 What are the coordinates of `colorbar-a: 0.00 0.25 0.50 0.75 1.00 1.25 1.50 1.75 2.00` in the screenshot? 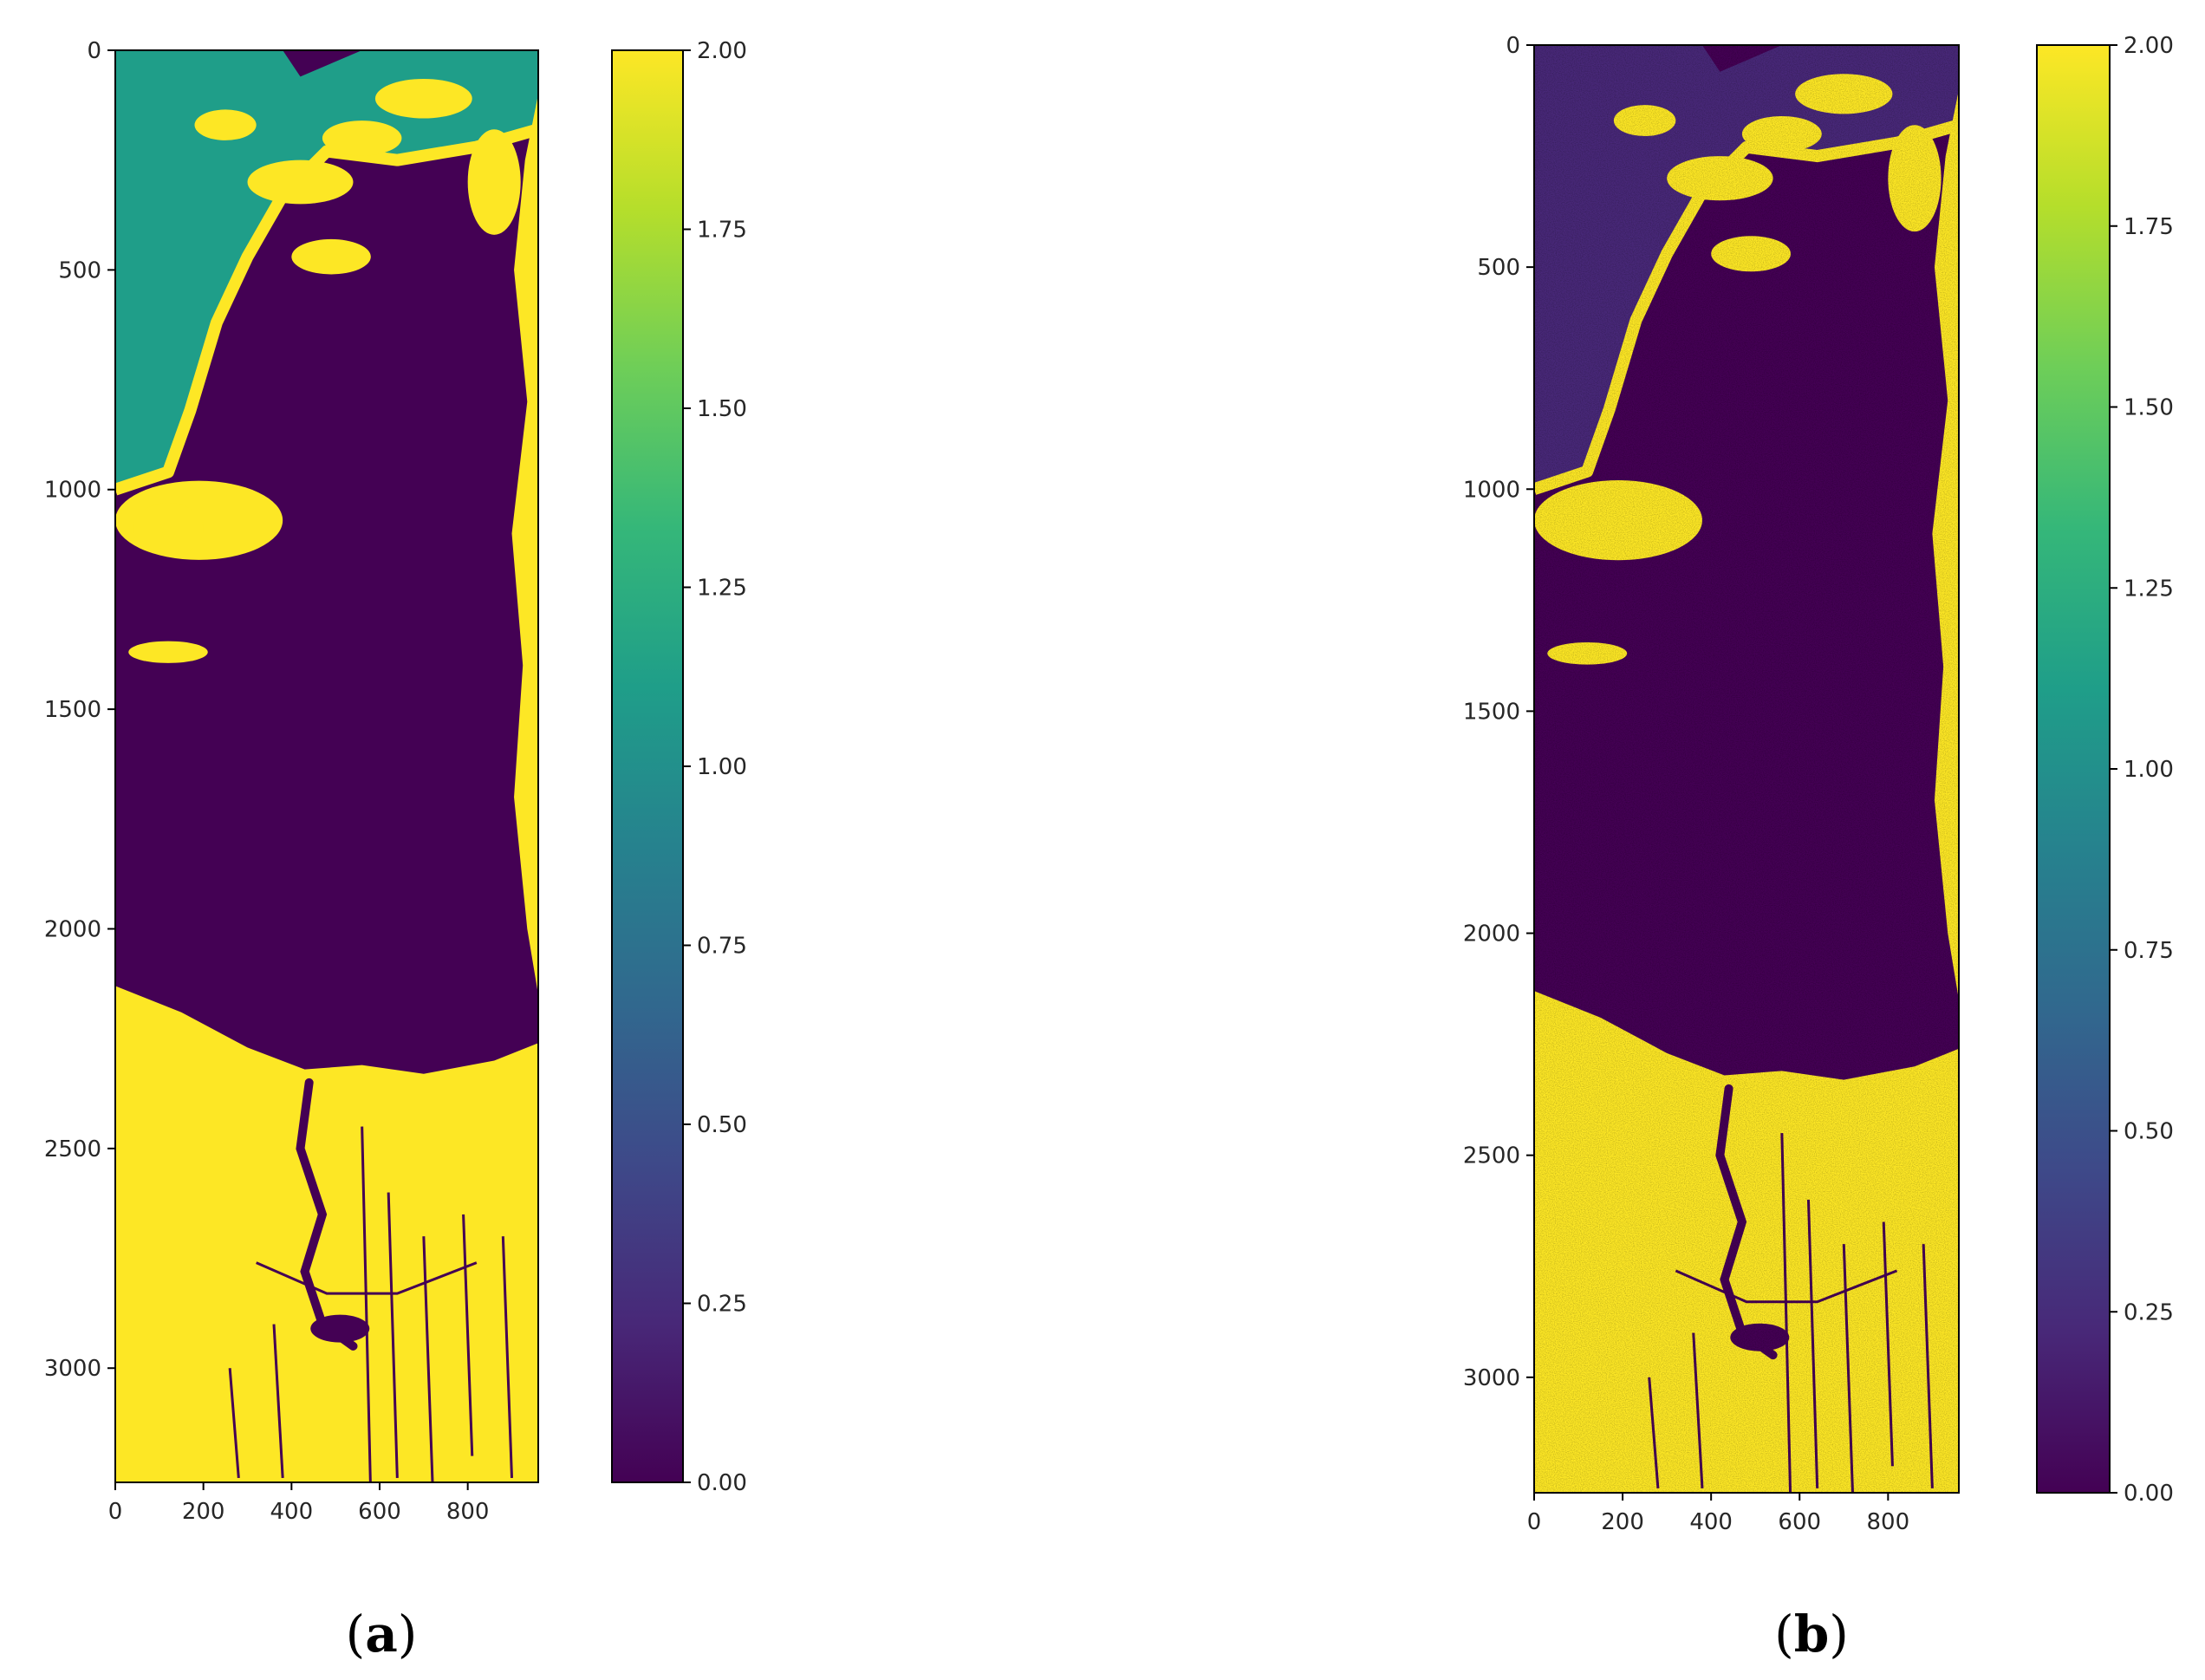 It's located at (679, 767).